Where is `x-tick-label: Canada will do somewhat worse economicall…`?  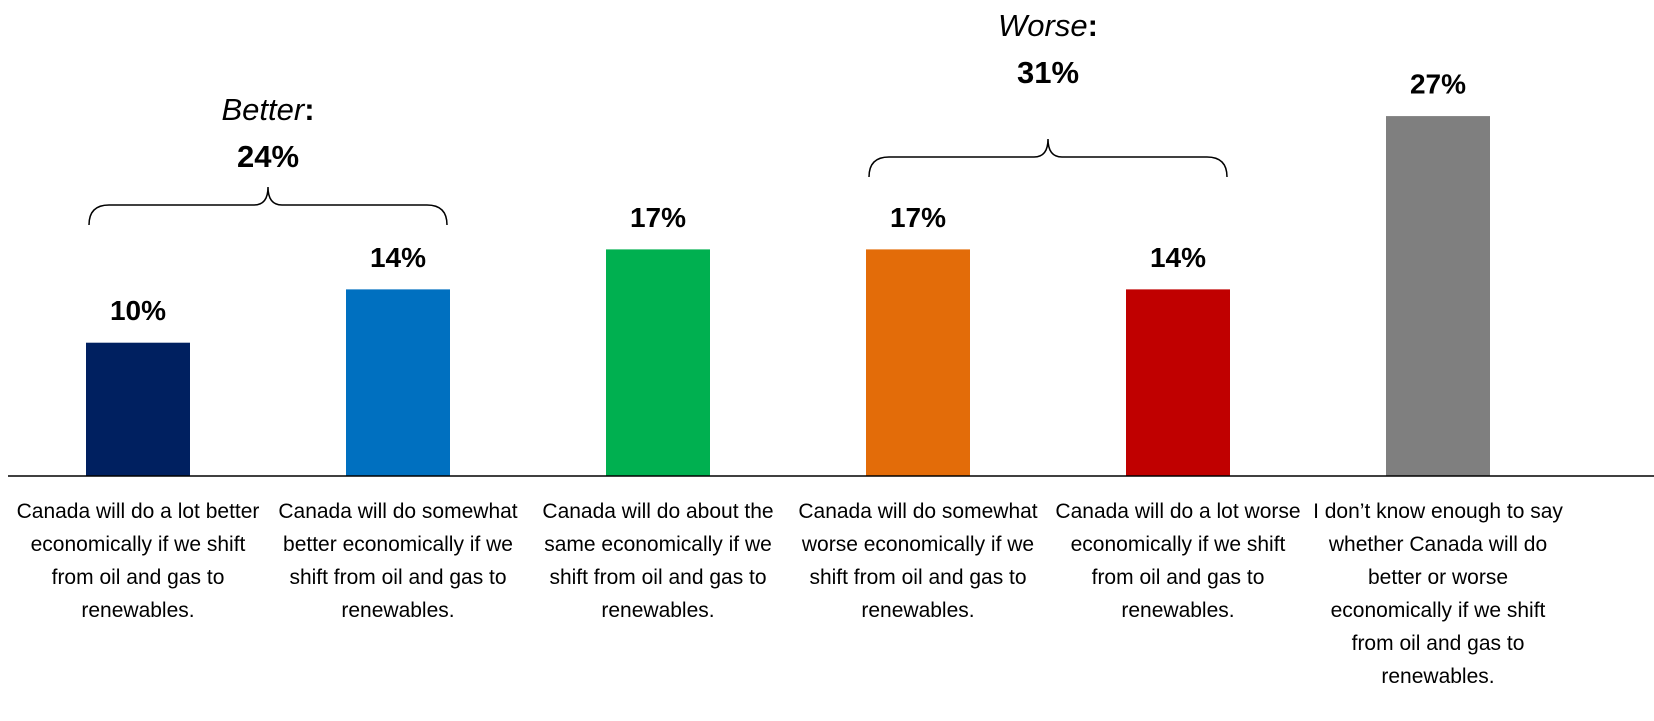
x-tick-label: Canada will do somewhat worse economicall… is located at coordinates (917, 561).